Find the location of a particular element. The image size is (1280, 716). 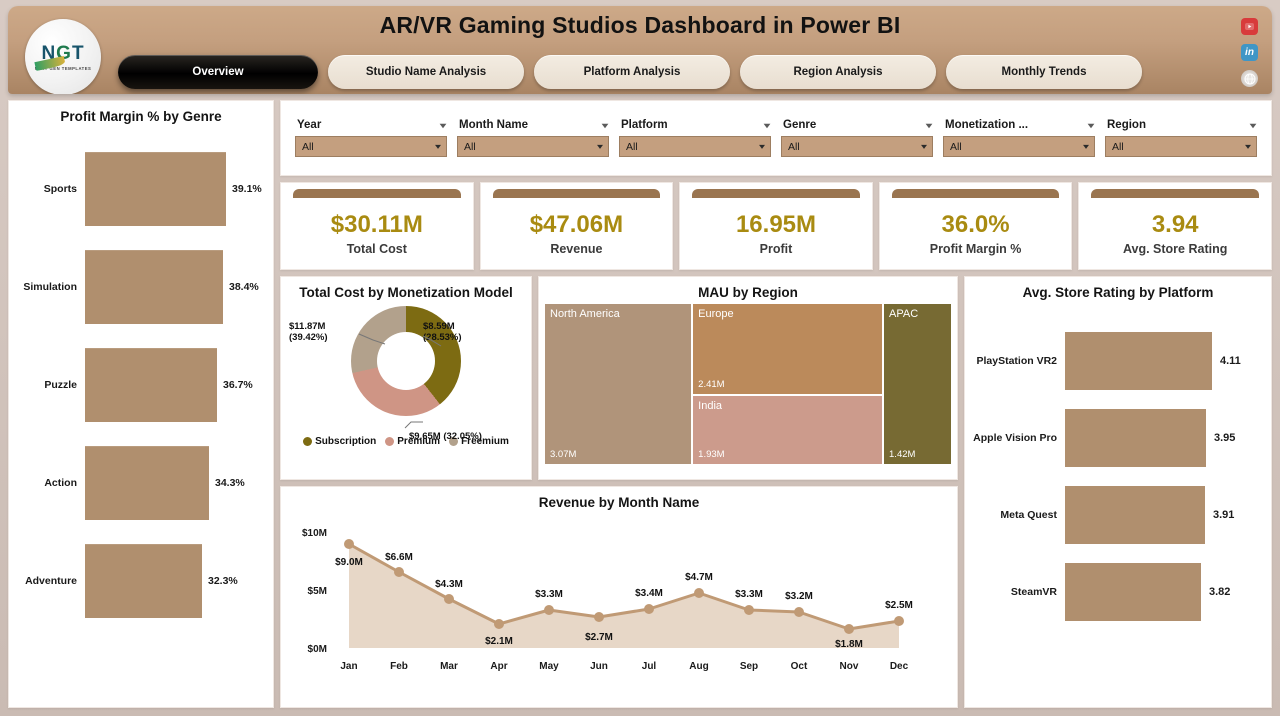

genre-label: Puzzle is located at coordinates (60, 385).